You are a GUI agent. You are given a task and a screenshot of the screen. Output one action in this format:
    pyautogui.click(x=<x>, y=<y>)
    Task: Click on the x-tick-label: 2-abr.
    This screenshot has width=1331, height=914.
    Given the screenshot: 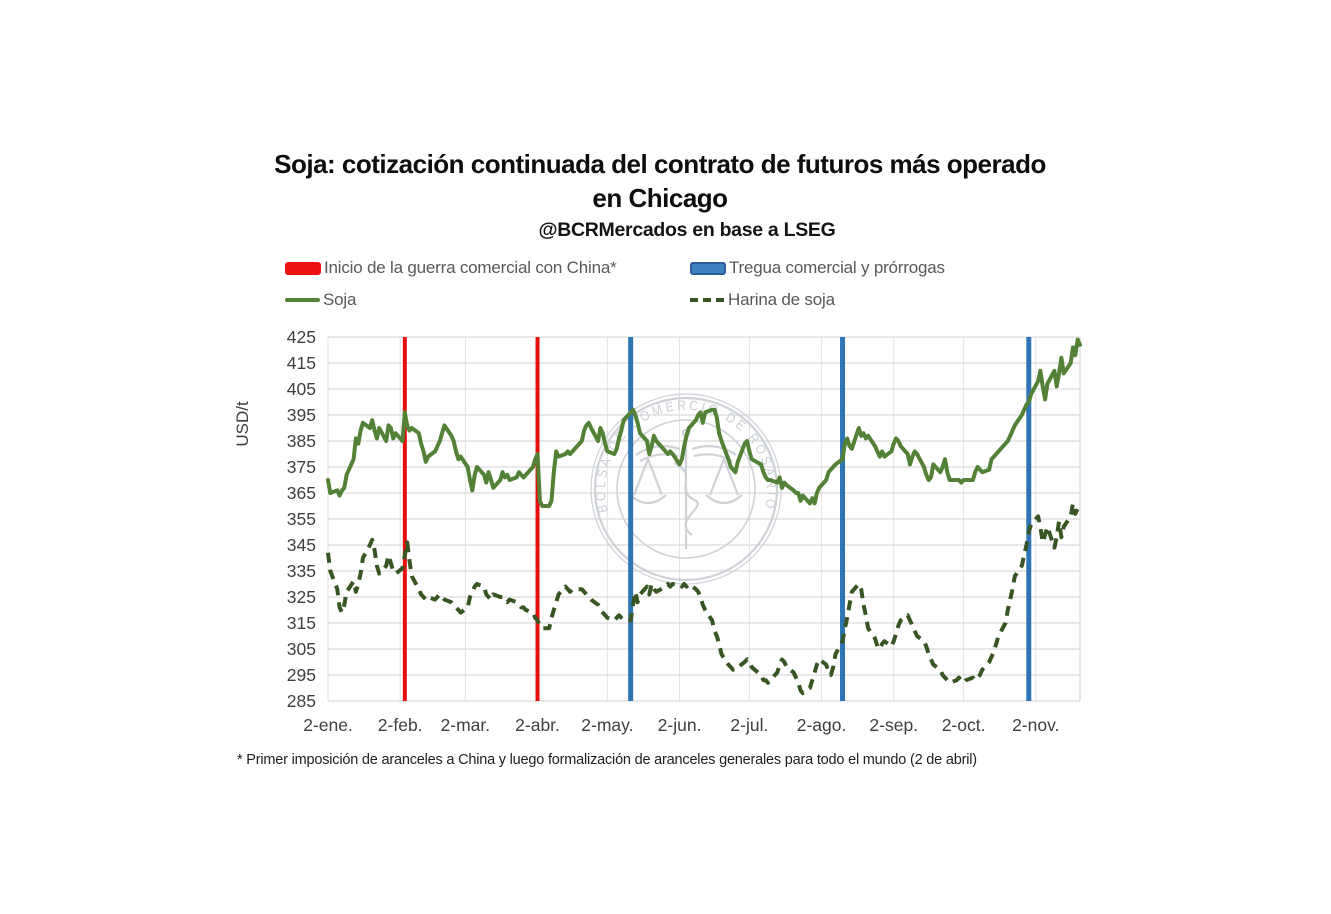 What is the action you would take?
    pyautogui.click(x=537, y=725)
    